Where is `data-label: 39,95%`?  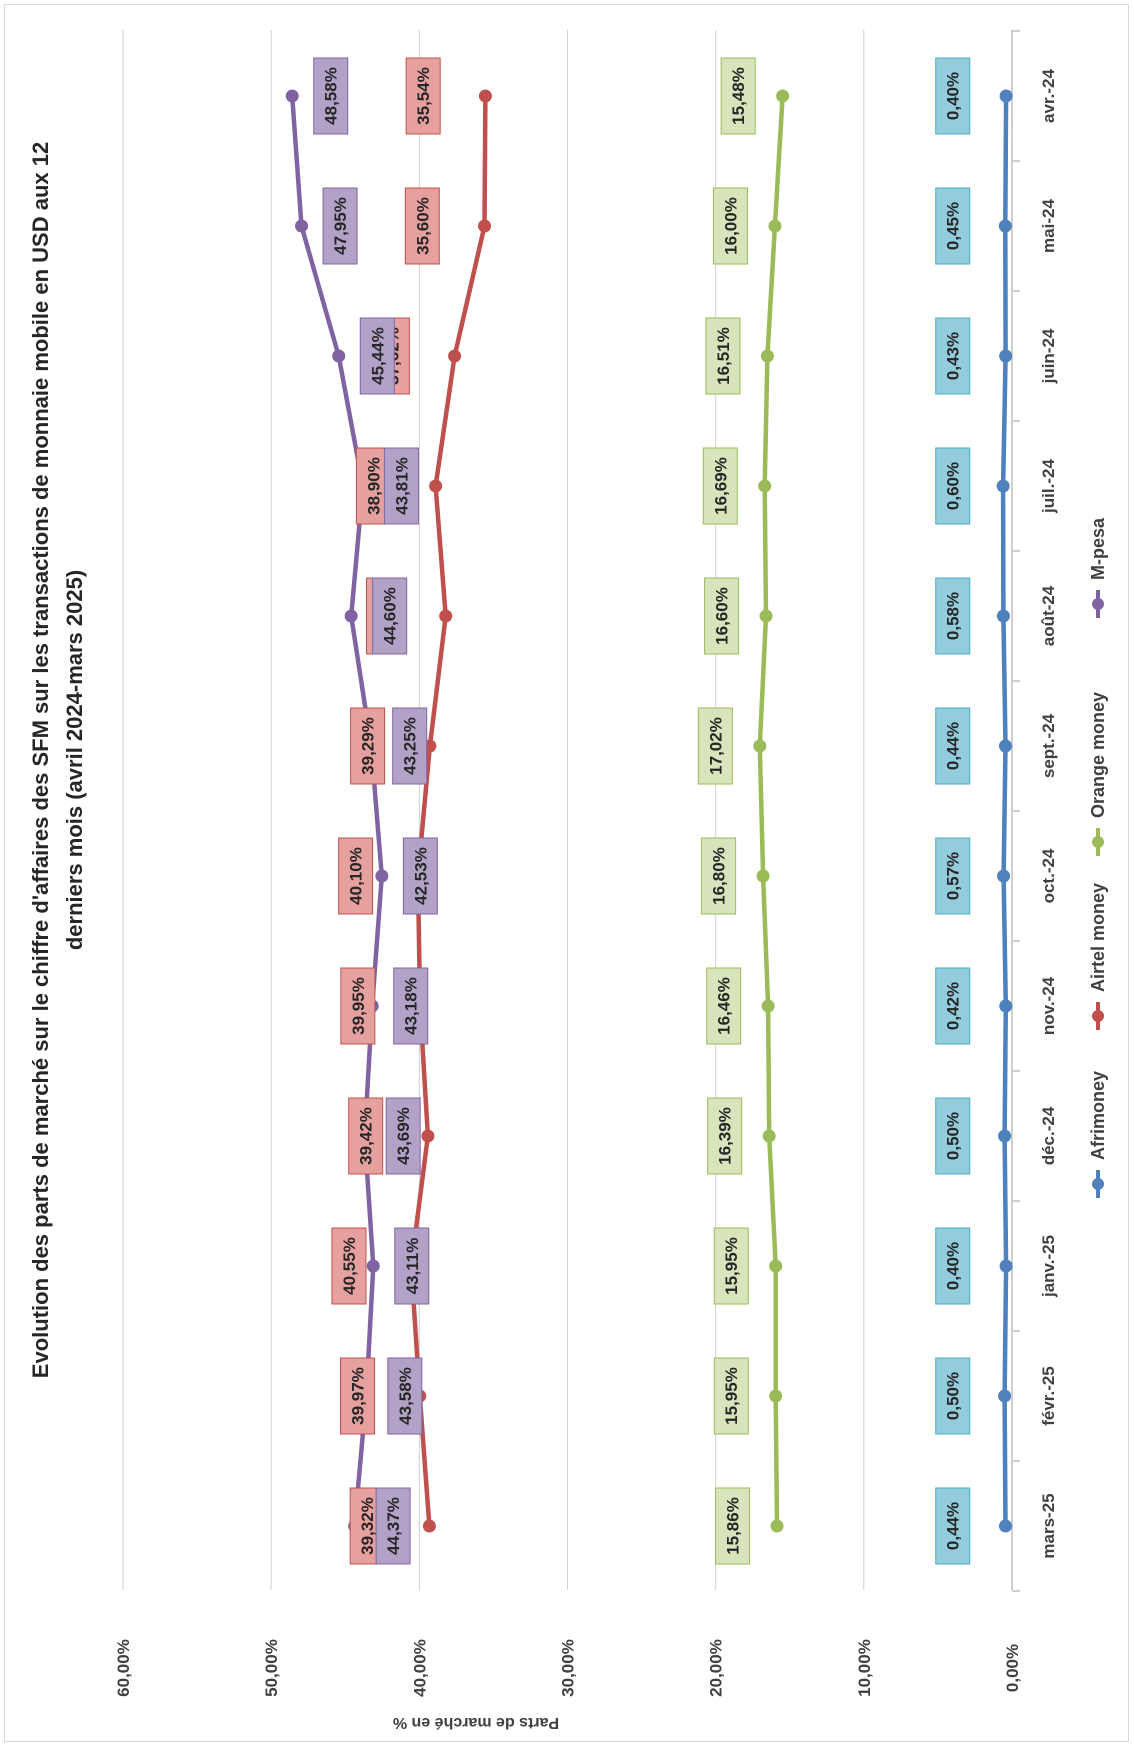 data-label: 39,95% is located at coordinates (358, 1006).